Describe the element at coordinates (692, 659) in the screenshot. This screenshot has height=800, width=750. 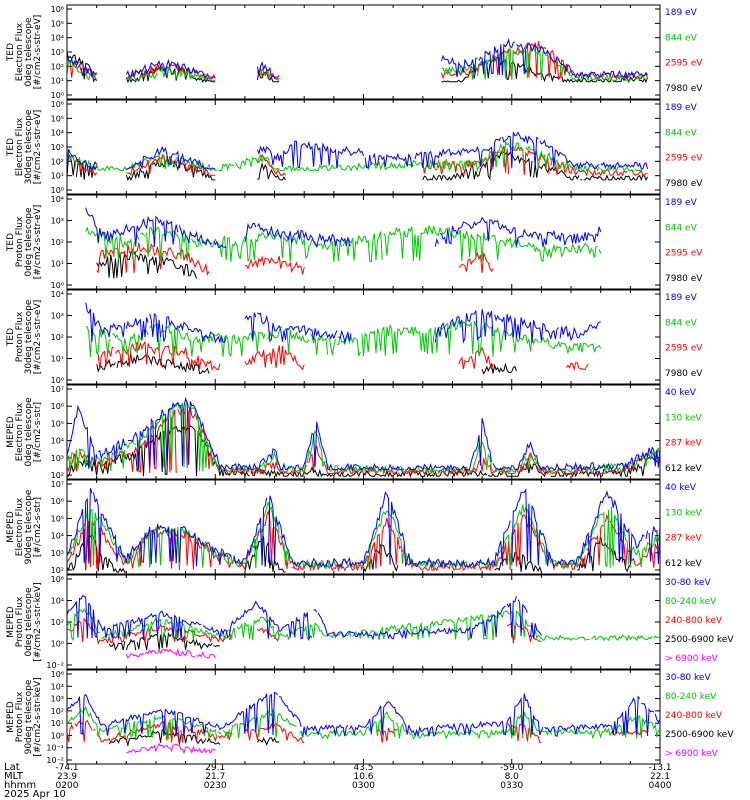
I see `legend-entry: > 6900 keV` at that location.